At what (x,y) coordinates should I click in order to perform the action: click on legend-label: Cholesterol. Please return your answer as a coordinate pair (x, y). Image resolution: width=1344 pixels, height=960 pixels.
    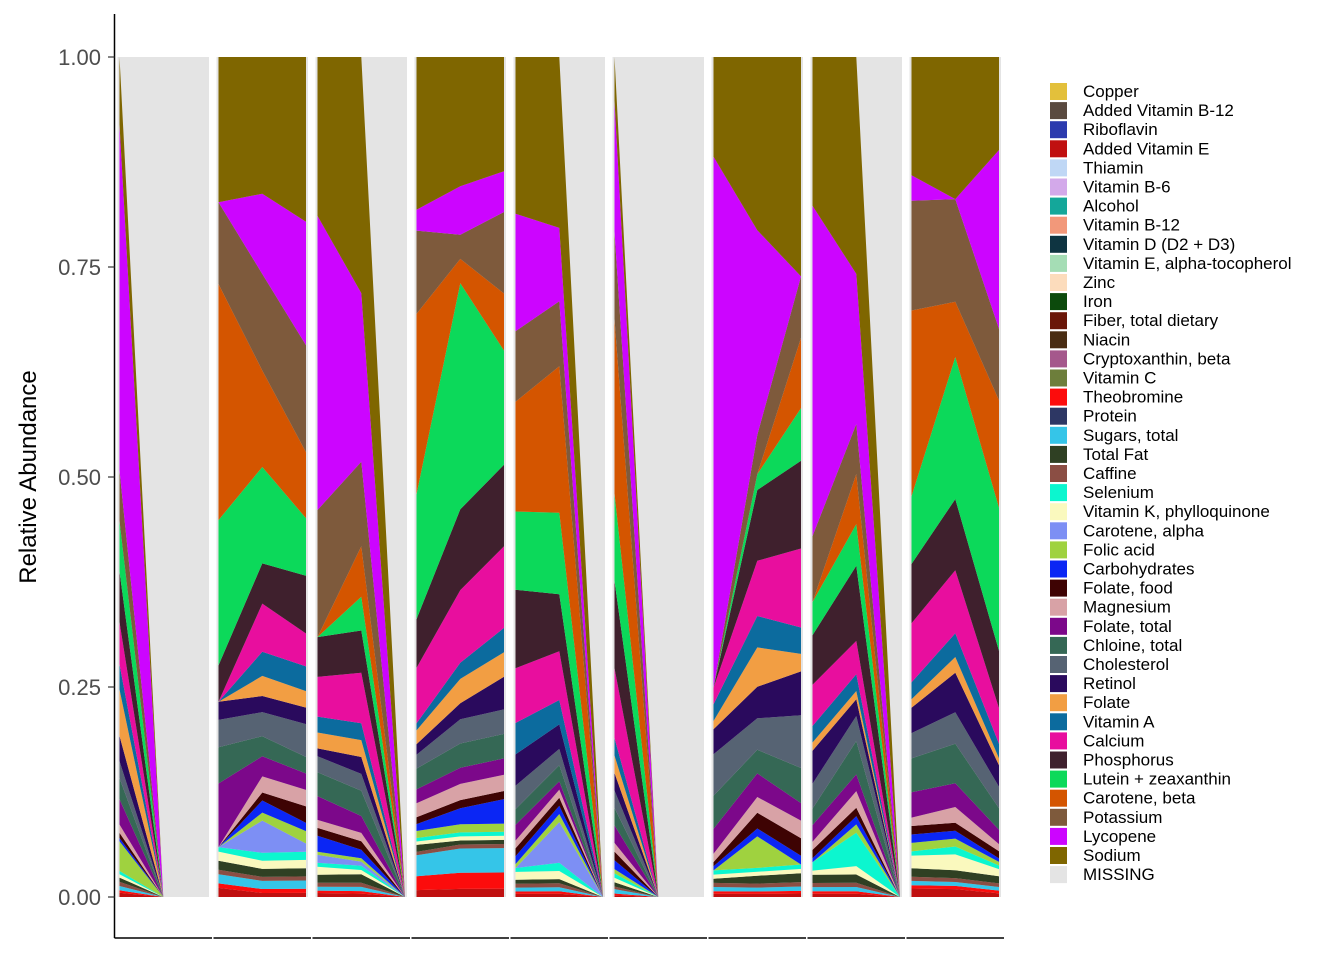
    Looking at the image, I should click on (1126, 664).